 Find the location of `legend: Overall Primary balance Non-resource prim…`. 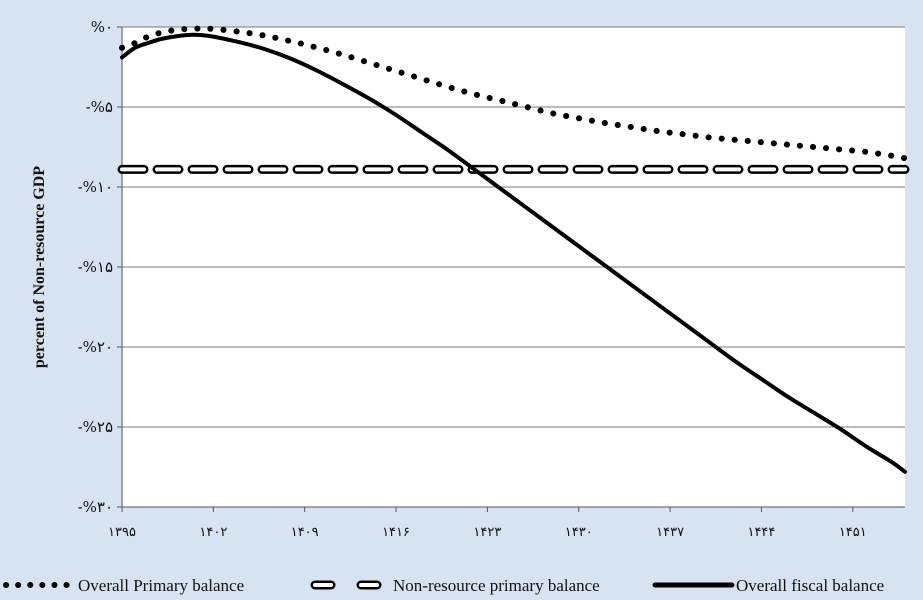

legend: Overall Primary balance Non-resource prim… is located at coordinates (443, 585).